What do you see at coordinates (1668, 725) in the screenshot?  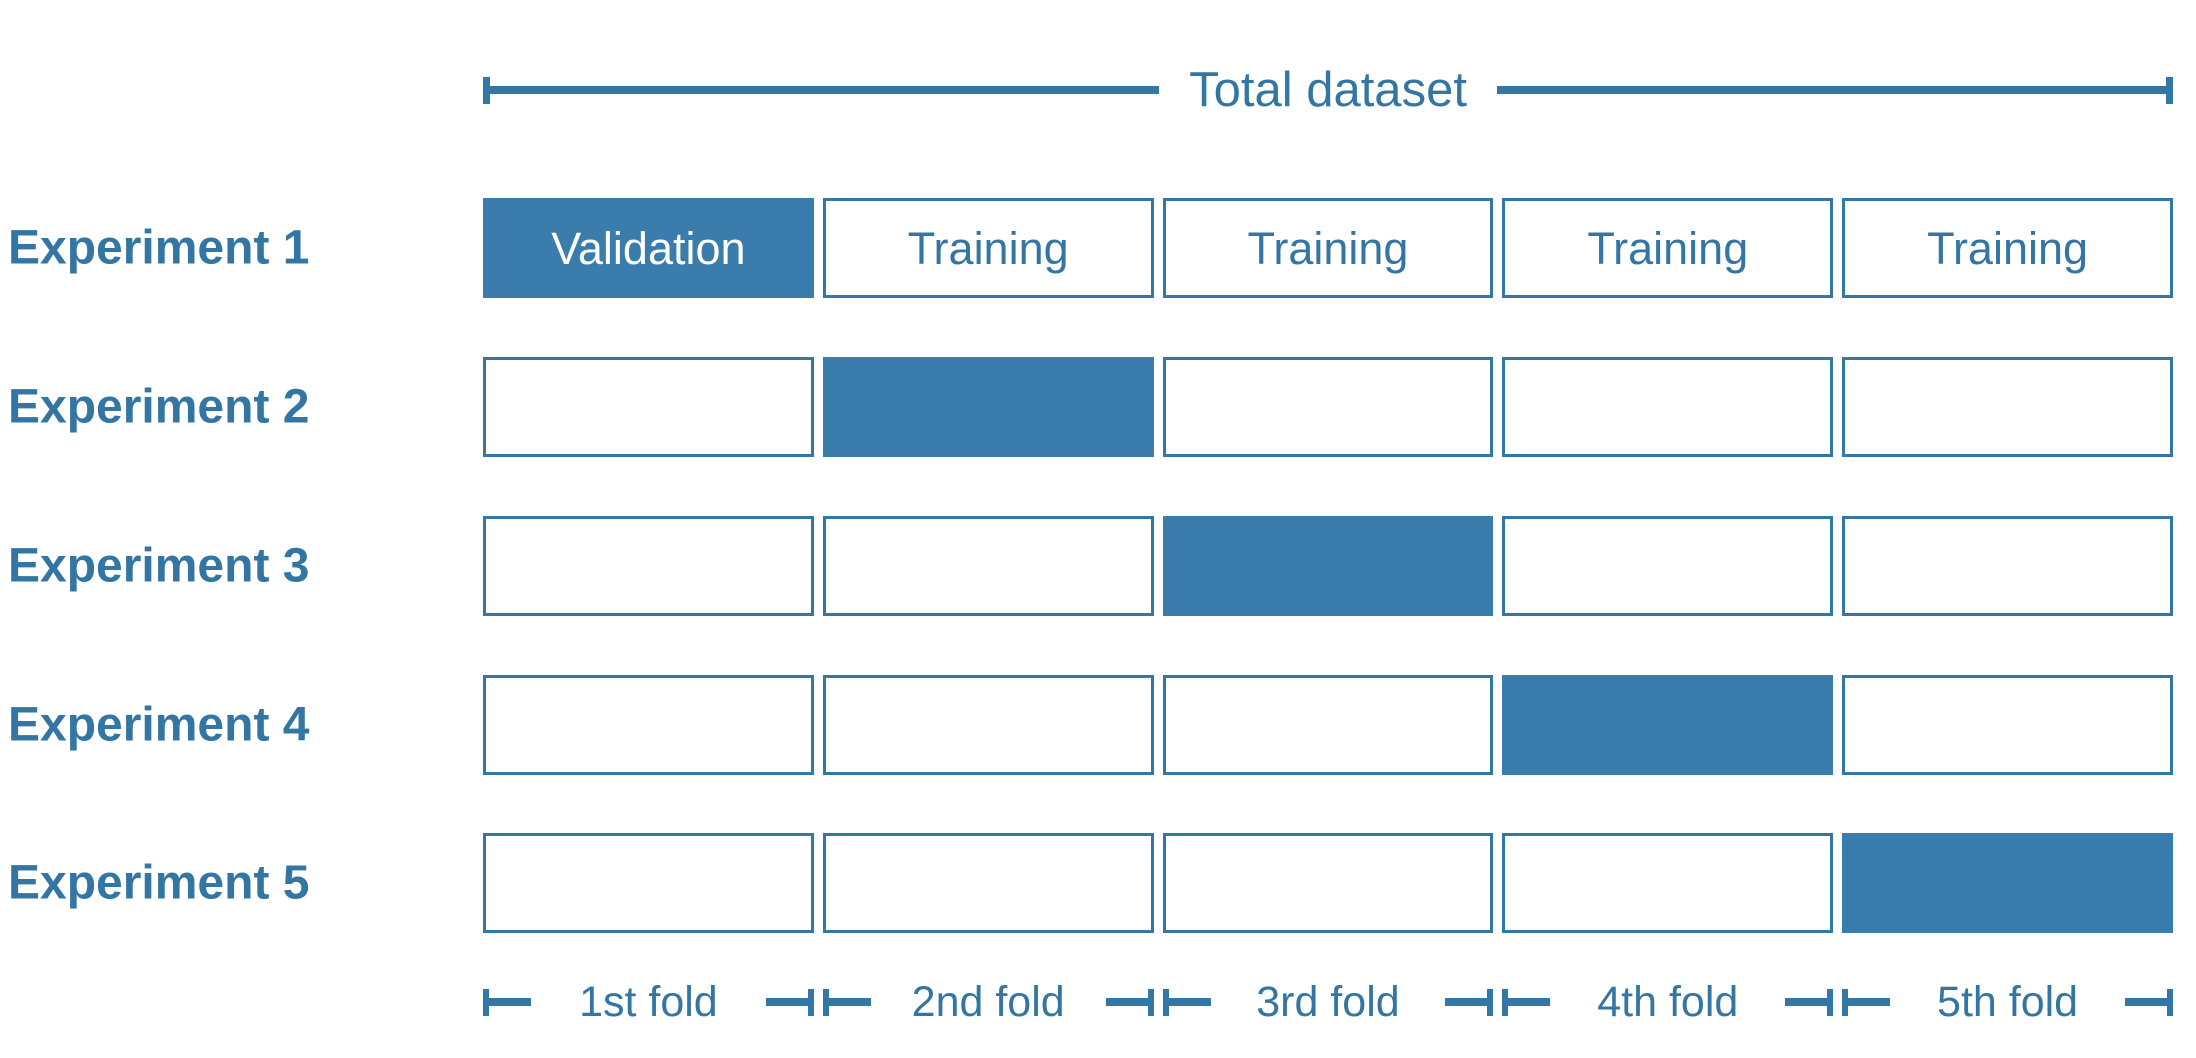 I see `cell-exp4-fold4` at bounding box center [1668, 725].